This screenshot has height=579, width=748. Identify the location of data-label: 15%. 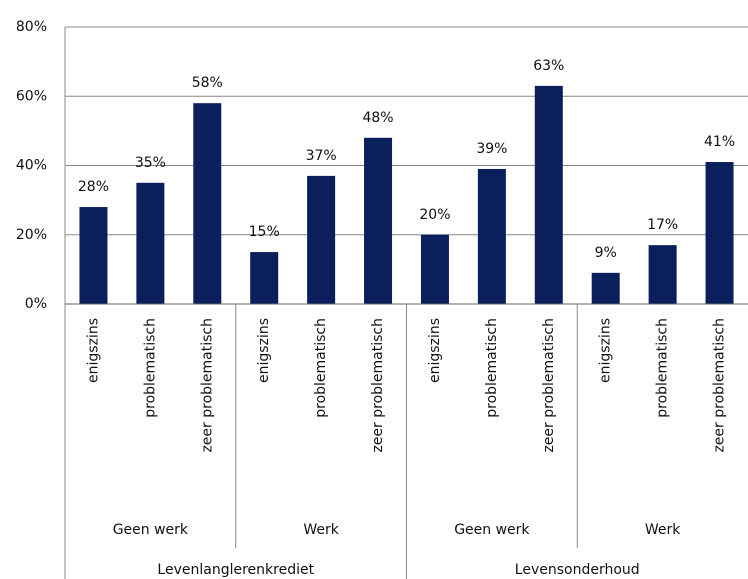
(264, 232).